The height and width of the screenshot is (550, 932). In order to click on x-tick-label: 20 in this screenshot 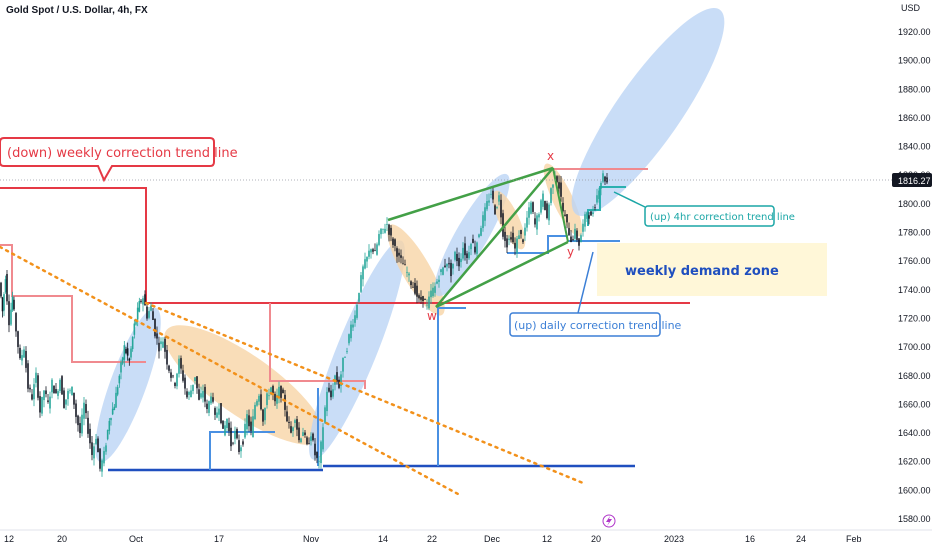, I will do `click(62, 539)`.